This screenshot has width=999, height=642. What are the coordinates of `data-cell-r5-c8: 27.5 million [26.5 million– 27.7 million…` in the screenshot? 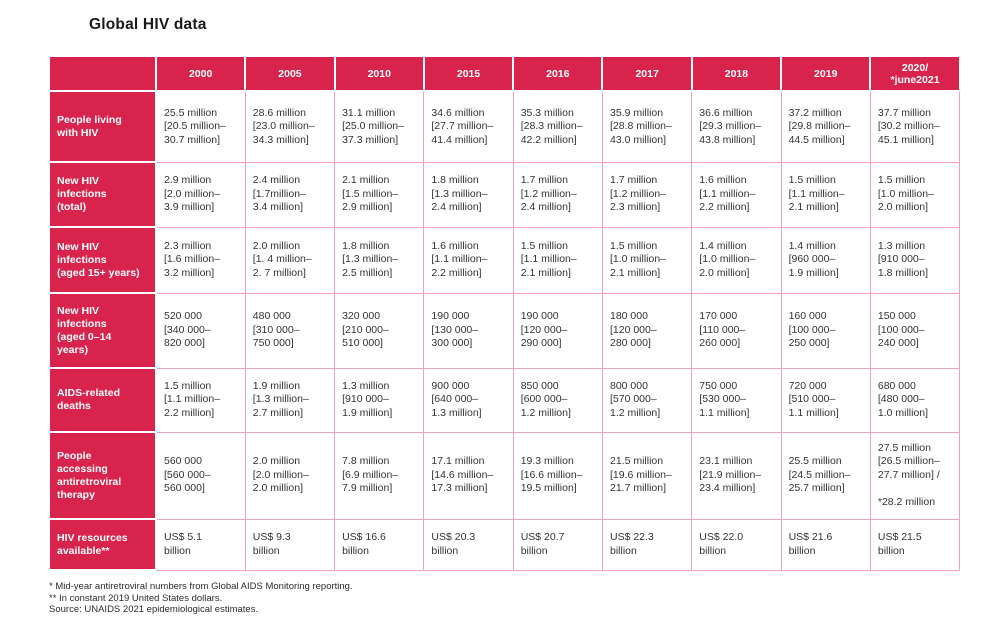 It's located at (915, 475).